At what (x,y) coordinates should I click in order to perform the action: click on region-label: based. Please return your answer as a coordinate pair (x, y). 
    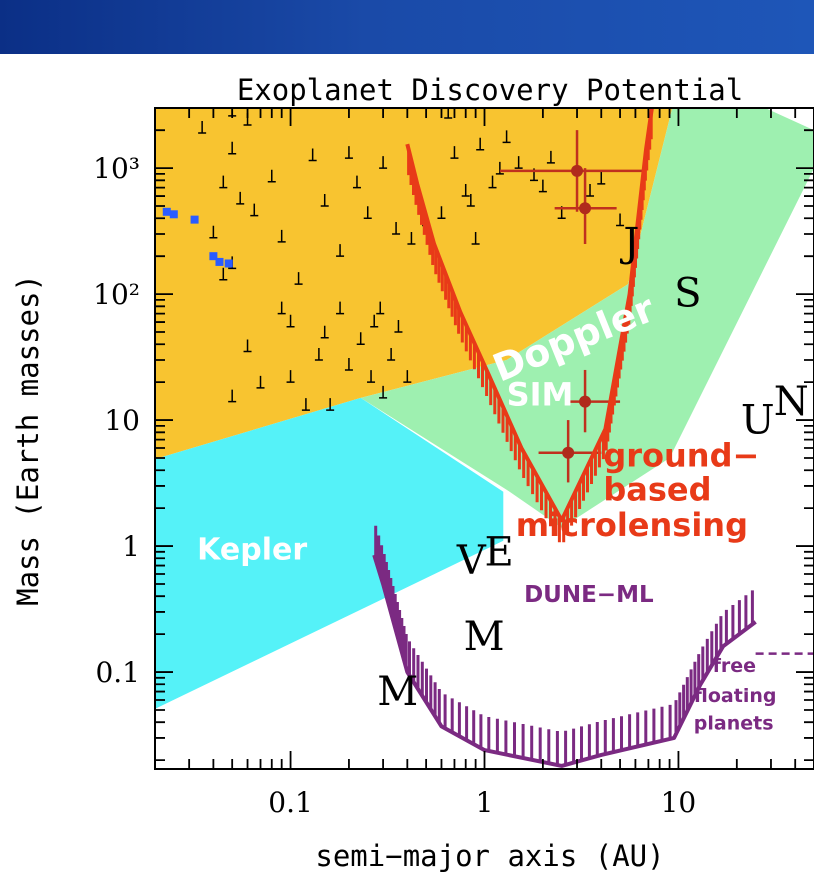
    Looking at the image, I should click on (657, 489).